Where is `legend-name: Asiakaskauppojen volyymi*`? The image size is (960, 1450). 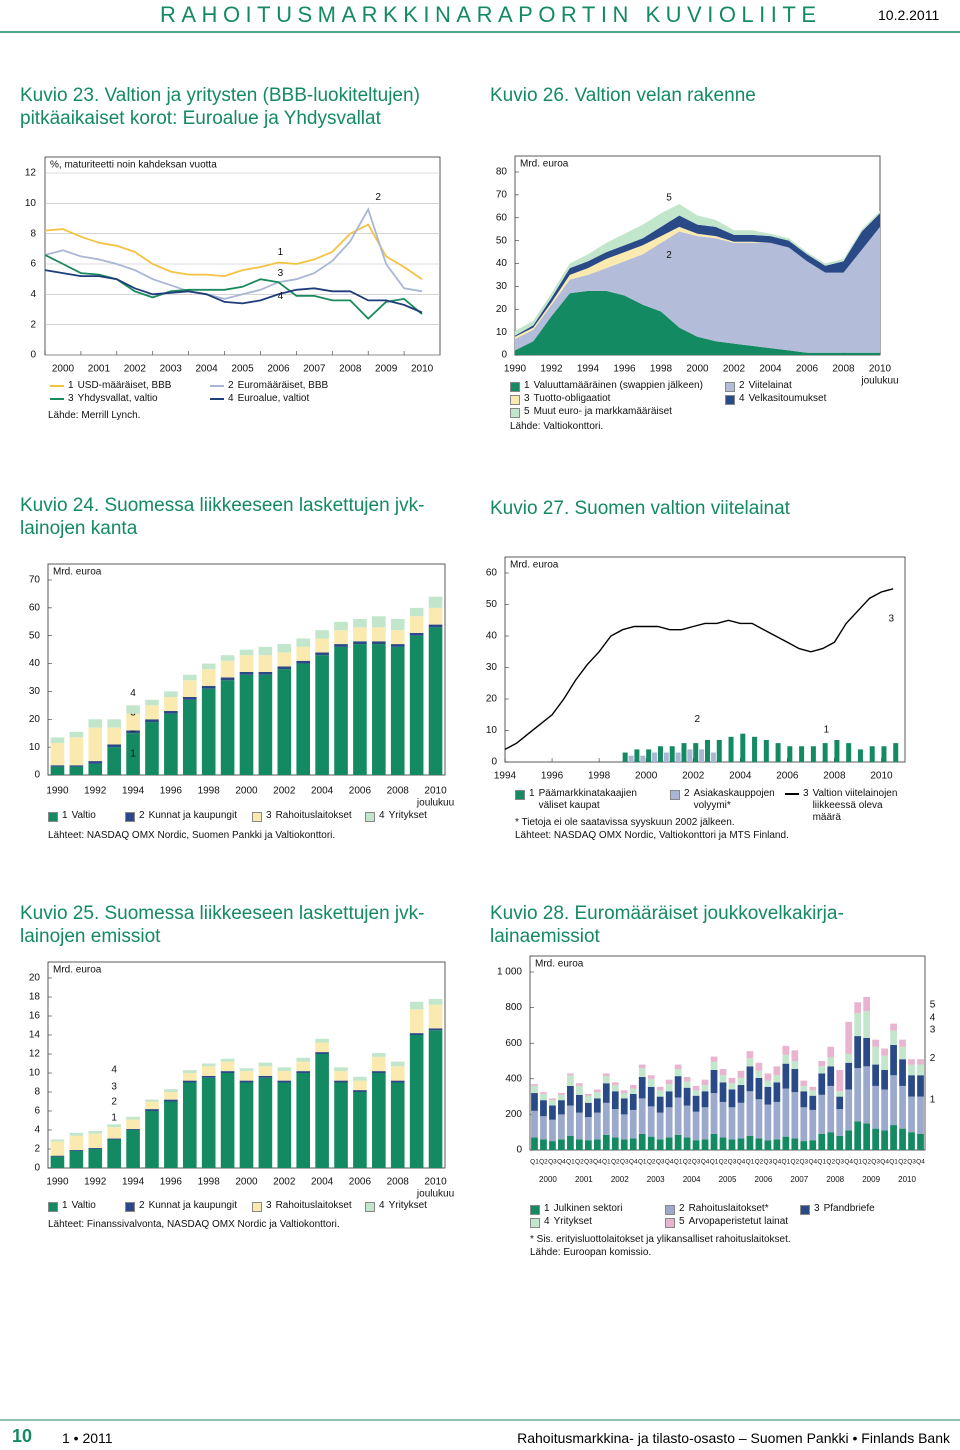
legend-name: Asiakaskauppojen volyymi* is located at coordinates (734, 799).